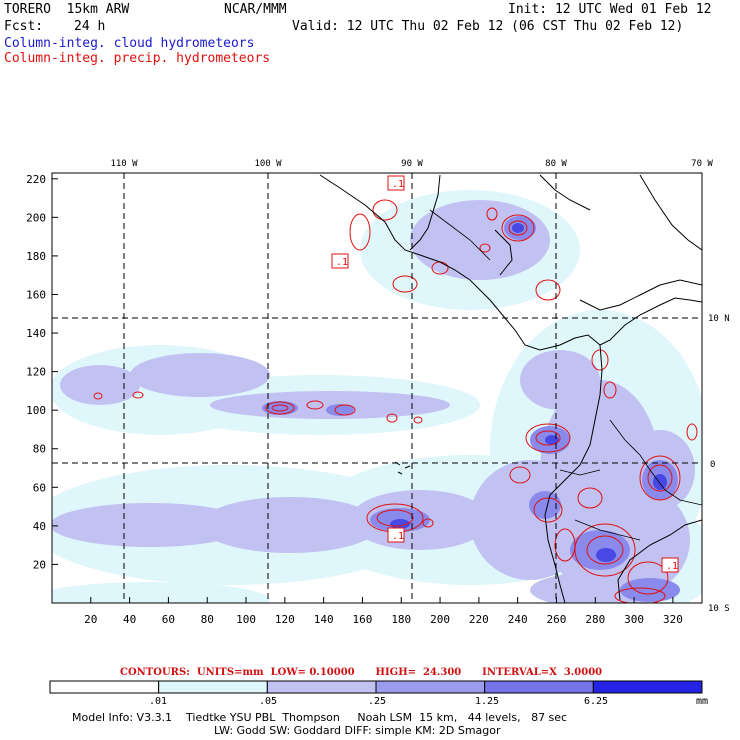 The height and width of the screenshot is (740, 740). Describe the element at coordinates (285, 619) in the screenshot. I see `x-tick-label: 120` at that location.